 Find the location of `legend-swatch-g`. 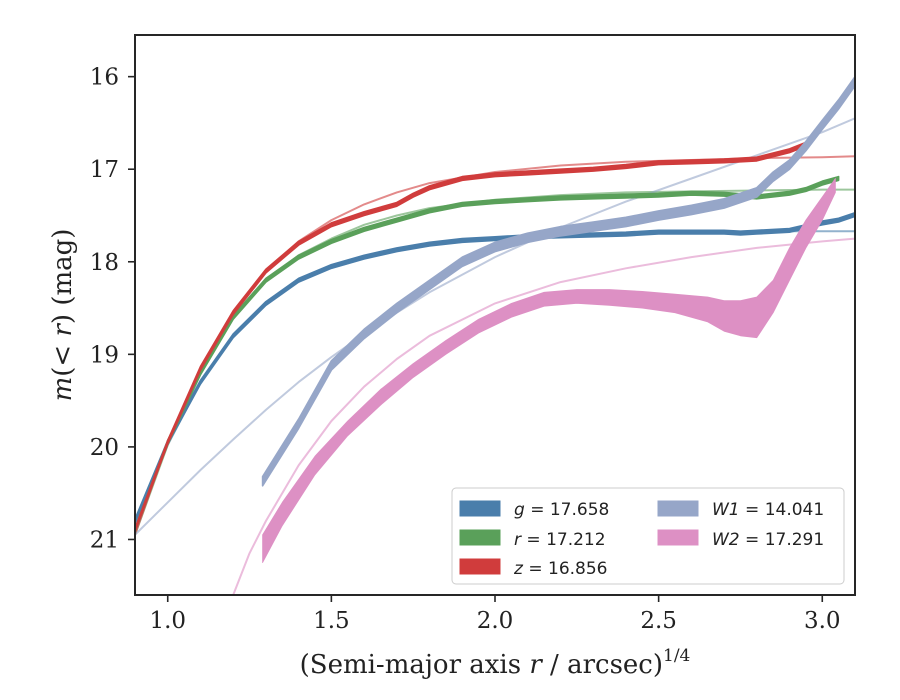

legend-swatch-g is located at coordinates (480, 508).